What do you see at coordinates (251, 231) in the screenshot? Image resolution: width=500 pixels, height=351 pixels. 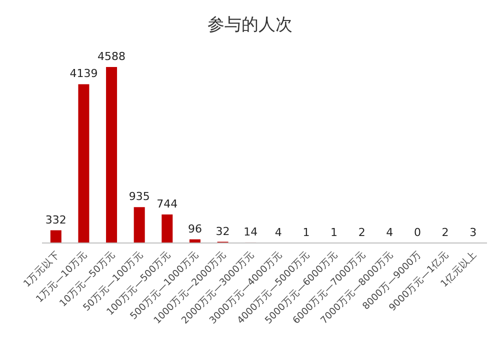 I see `data-label: 14` at bounding box center [251, 231].